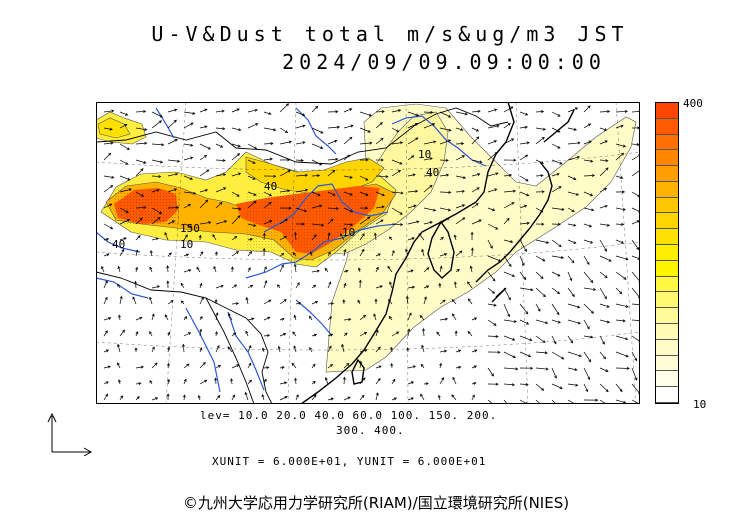 Image resolution: width=752 pixels, height=532 pixels. I want to click on chart-timestamp: 2024/09/09.09:00:00, so click(444, 62).